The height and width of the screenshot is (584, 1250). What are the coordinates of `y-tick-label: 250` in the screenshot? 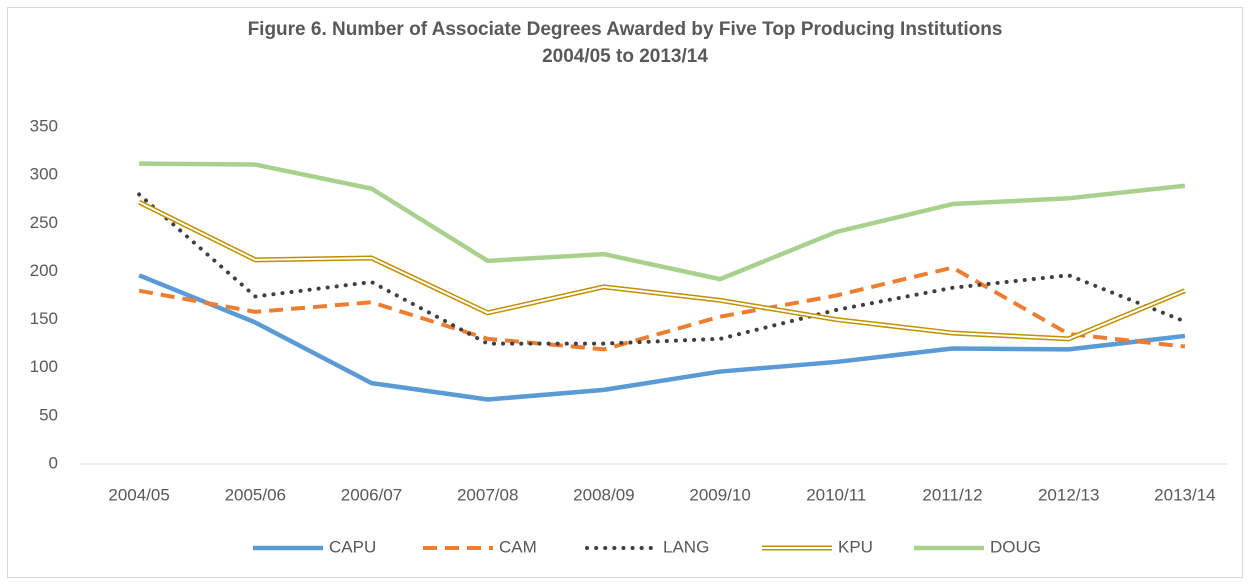 It's located at (44, 222).